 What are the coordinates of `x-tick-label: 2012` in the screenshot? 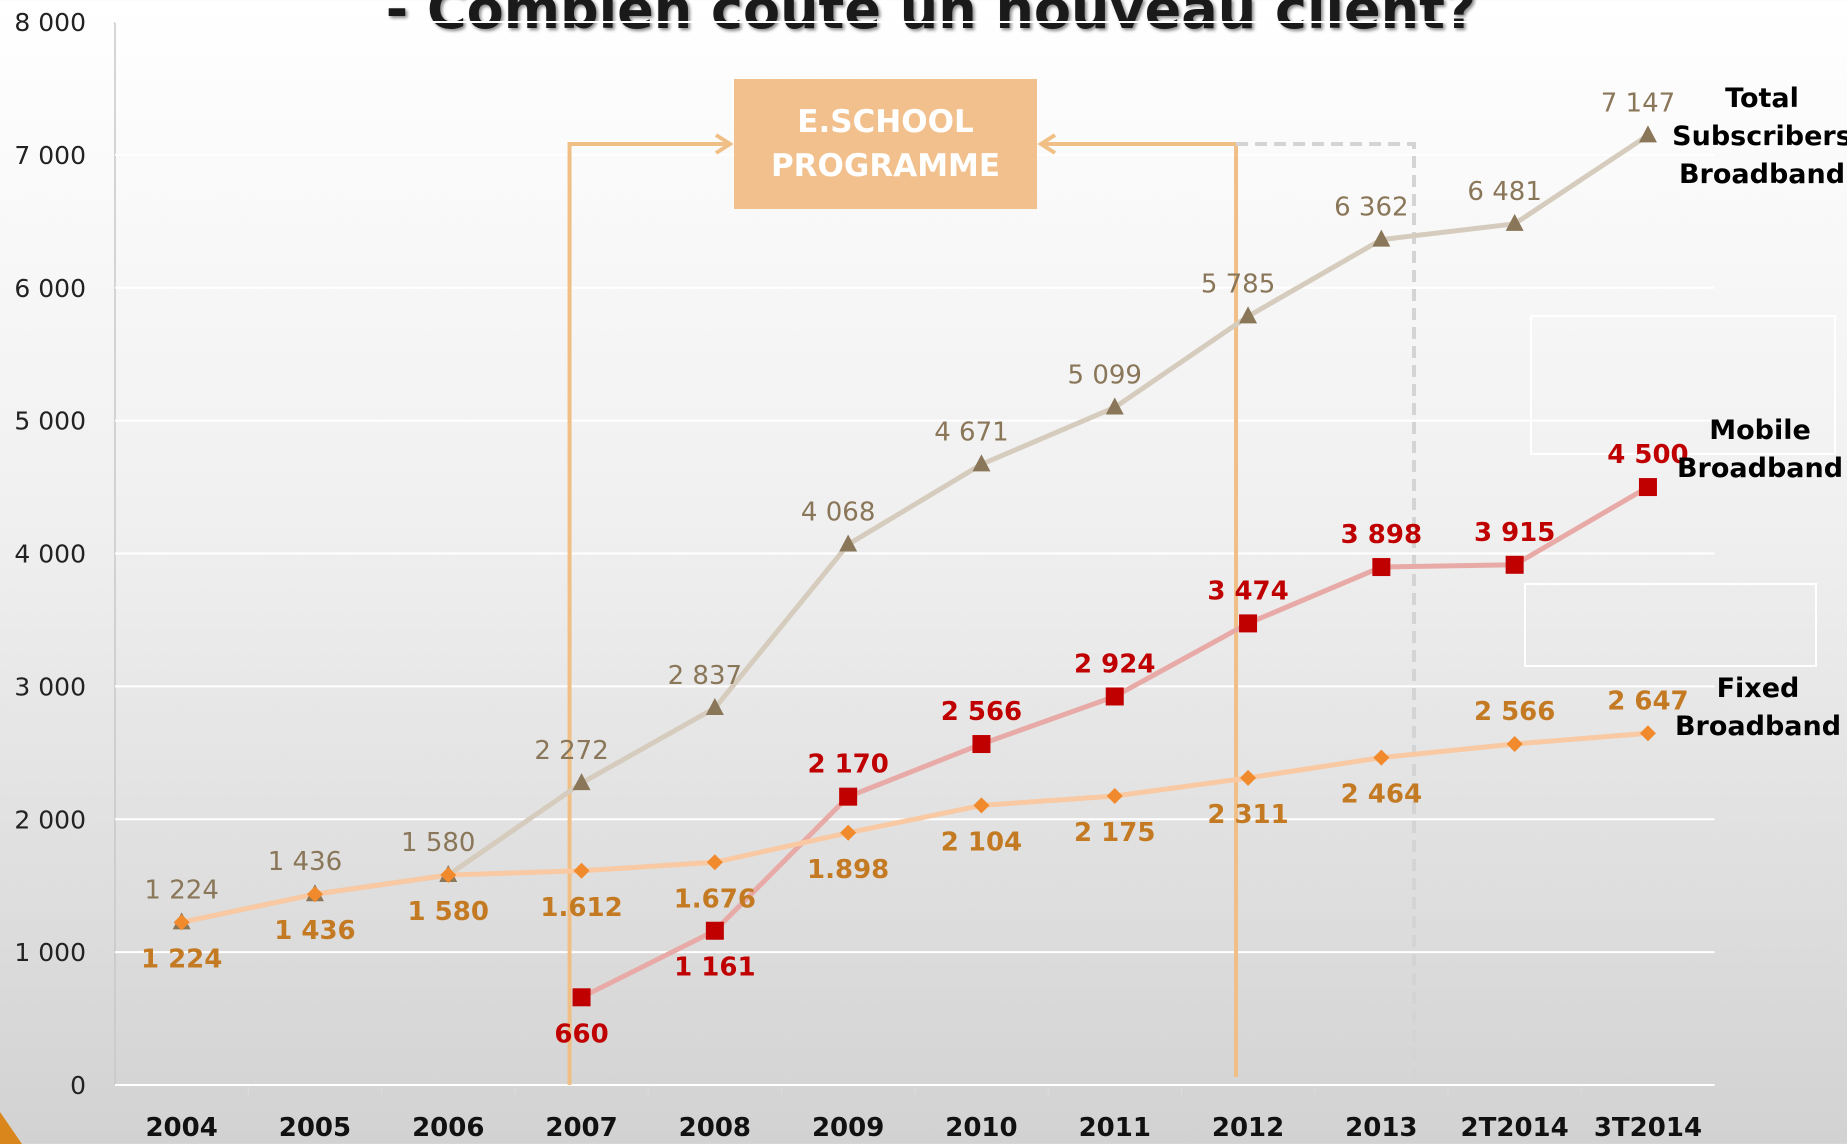 It's located at (1248, 1128).